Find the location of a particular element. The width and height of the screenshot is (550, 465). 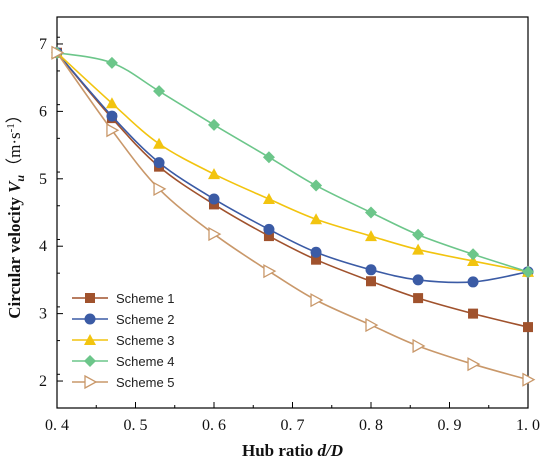

legend-item: Scheme 5 is located at coordinates (123, 382).